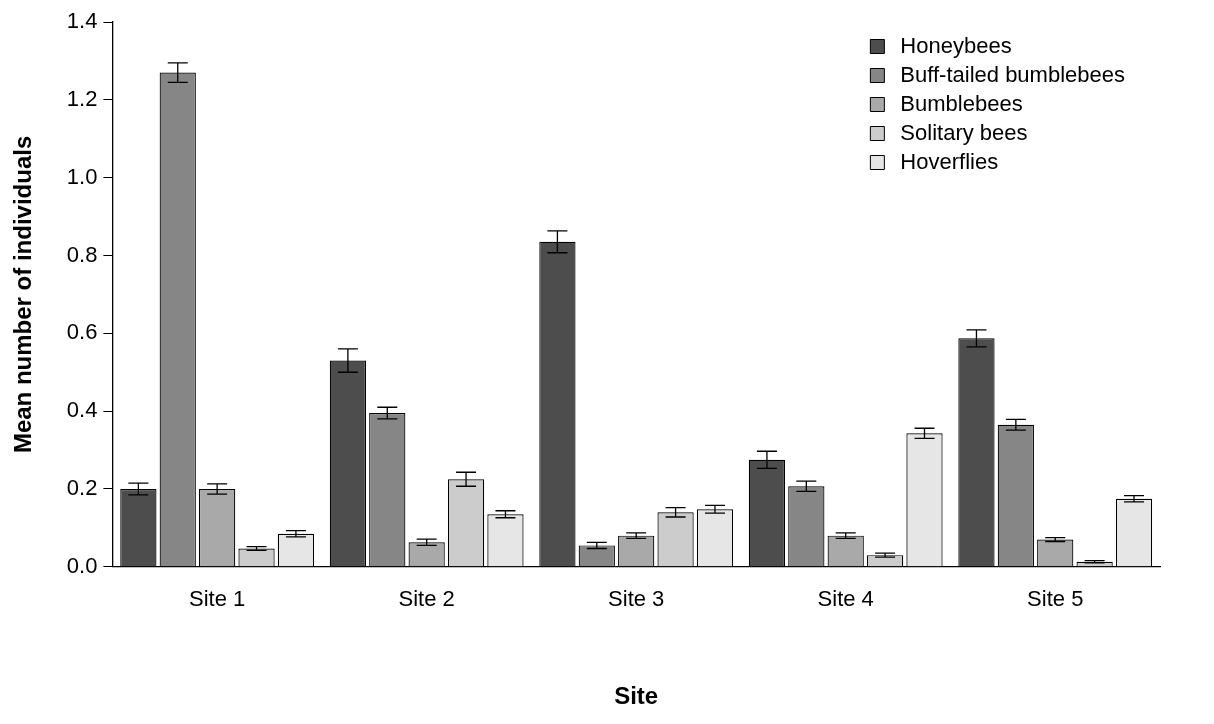 The height and width of the screenshot is (724, 1214). Describe the element at coordinates (217, 599) in the screenshot. I see `x-tick-label: Site 1` at that location.